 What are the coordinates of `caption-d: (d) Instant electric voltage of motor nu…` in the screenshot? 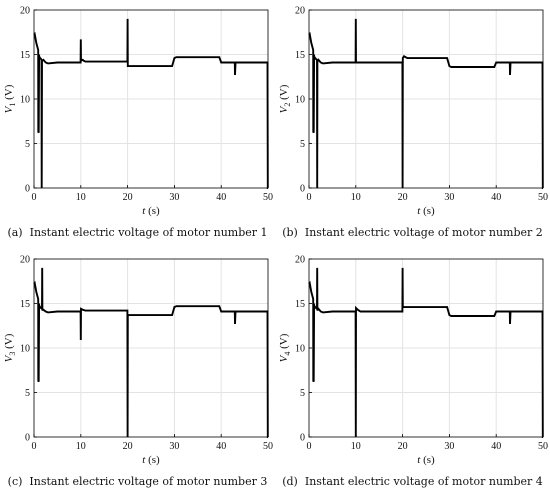 It's located at (412, 481).